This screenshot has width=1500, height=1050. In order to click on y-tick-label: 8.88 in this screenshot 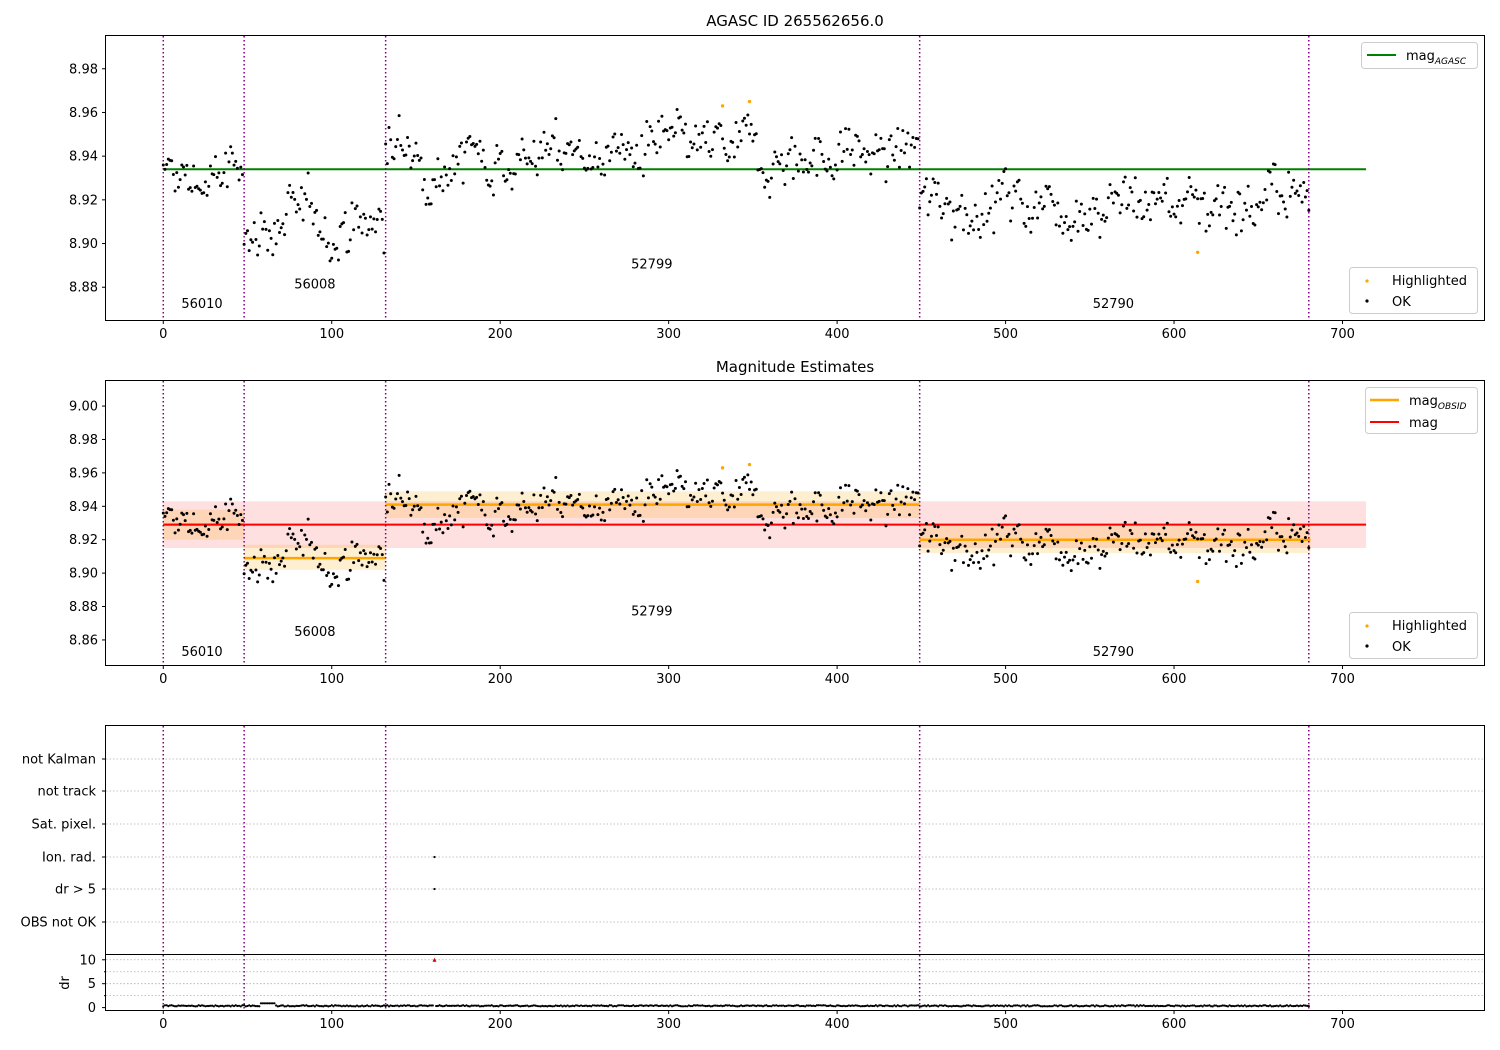, I will do `click(83, 607)`.